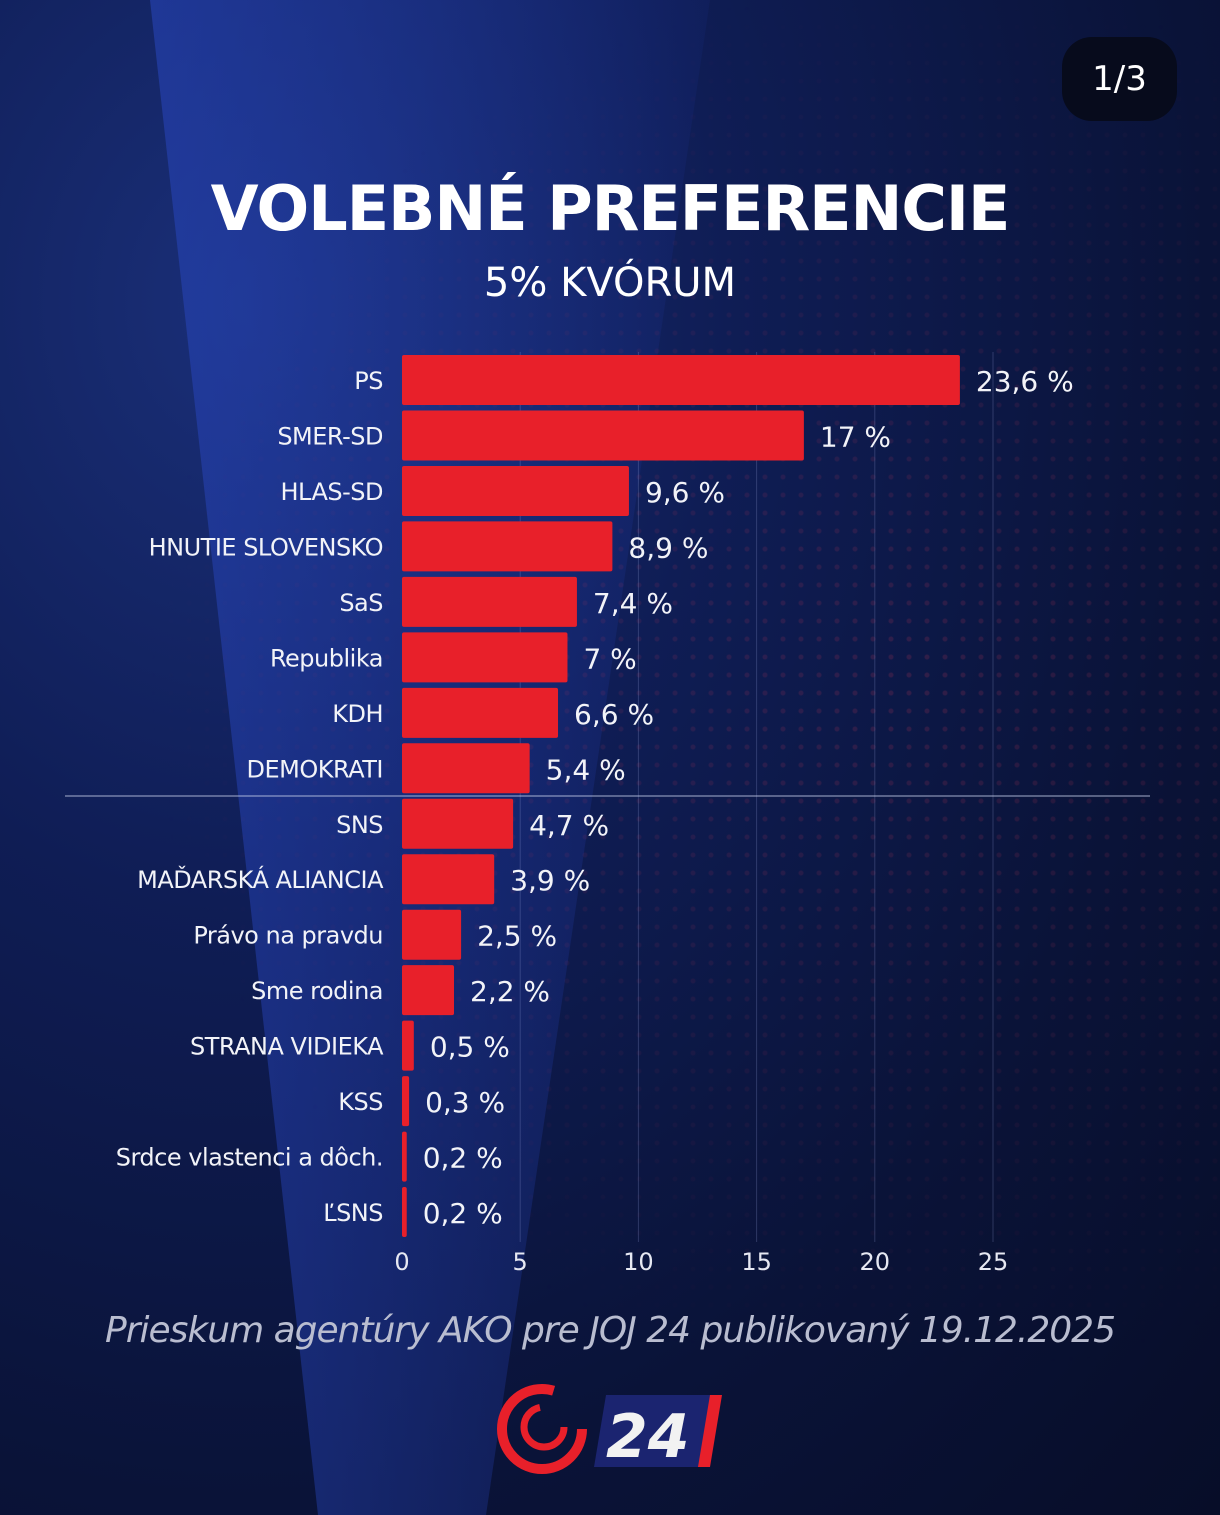  Describe the element at coordinates (359, 825) in the screenshot. I see `category-label: SNS` at that location.